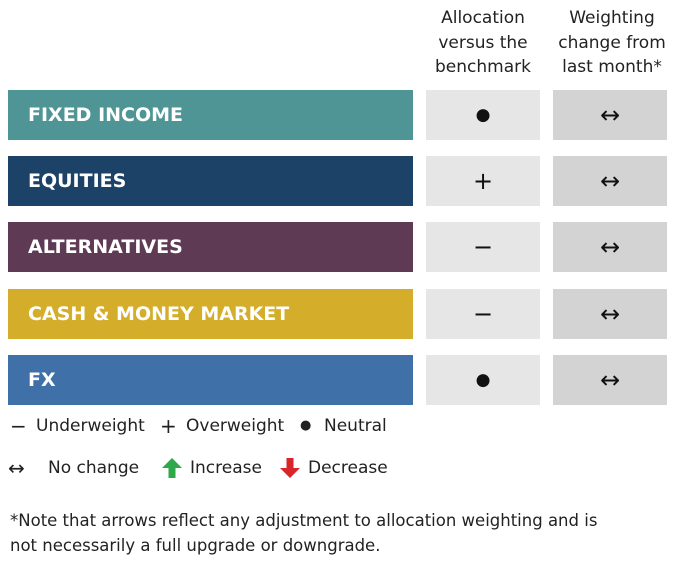 Image resolution: width=686 pixels, height=575 pixels. Describe the element at coordinates (90, 426) in the screenshot. I see `legend-label: Underweight` at that location.